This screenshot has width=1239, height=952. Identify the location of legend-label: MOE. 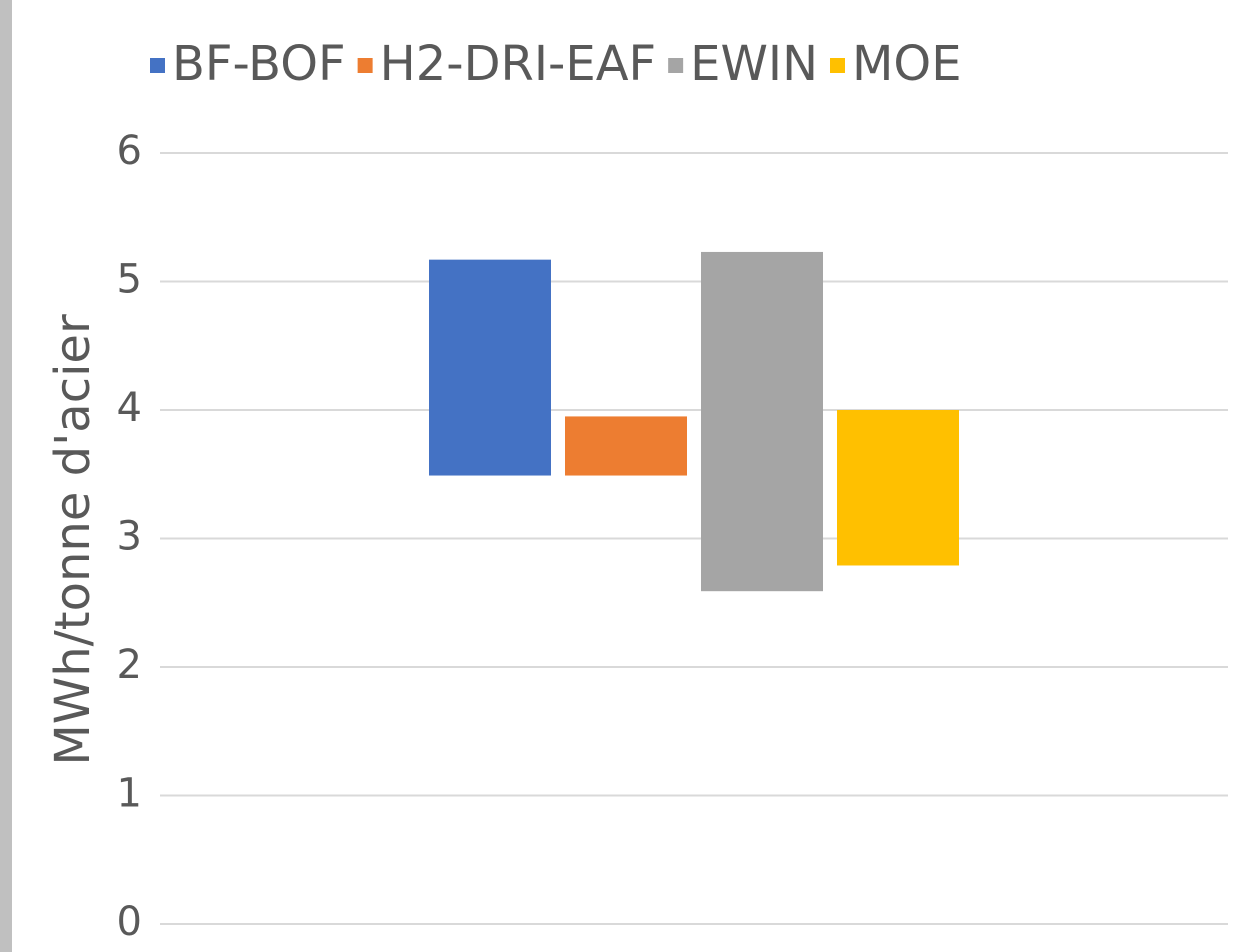
(907, 64).